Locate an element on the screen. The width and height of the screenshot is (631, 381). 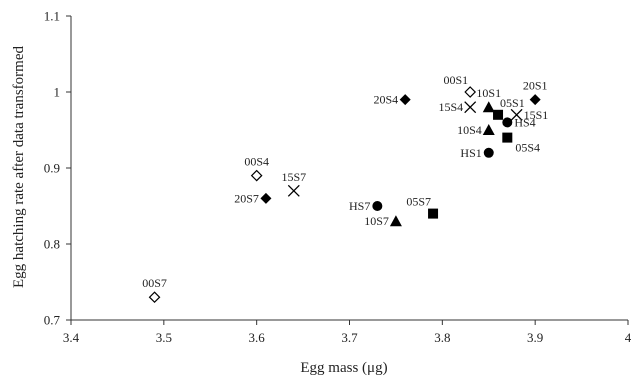
data-point-05s1 is located at coordinates (498, 114).